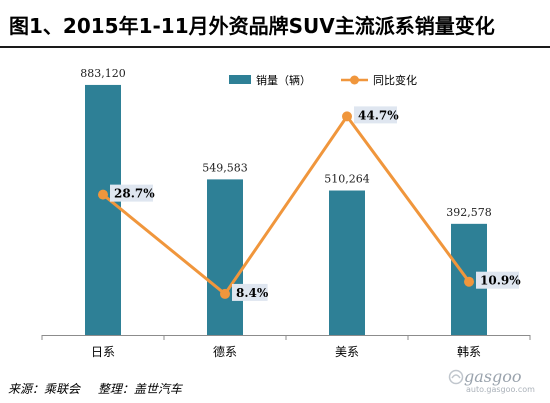 Image resolution: width=550 pixels, height=403 pixels. Describe the element at coordinates (252, 26) in the screenshot. I see `chart-title: 图1、2015年1-11月外资品牌SUV主流派系销量变化` at that location.